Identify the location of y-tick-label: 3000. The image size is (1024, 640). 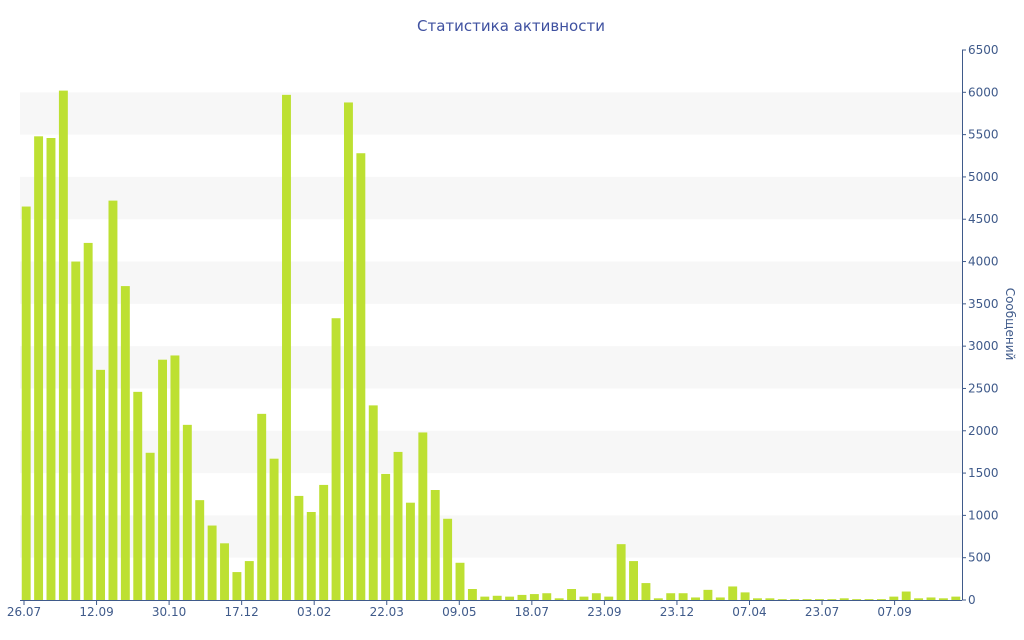
(983, 346).